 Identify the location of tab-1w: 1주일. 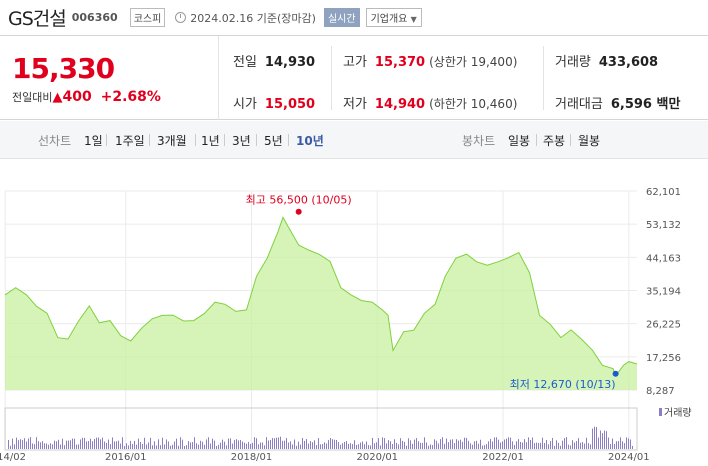
(130, 141).